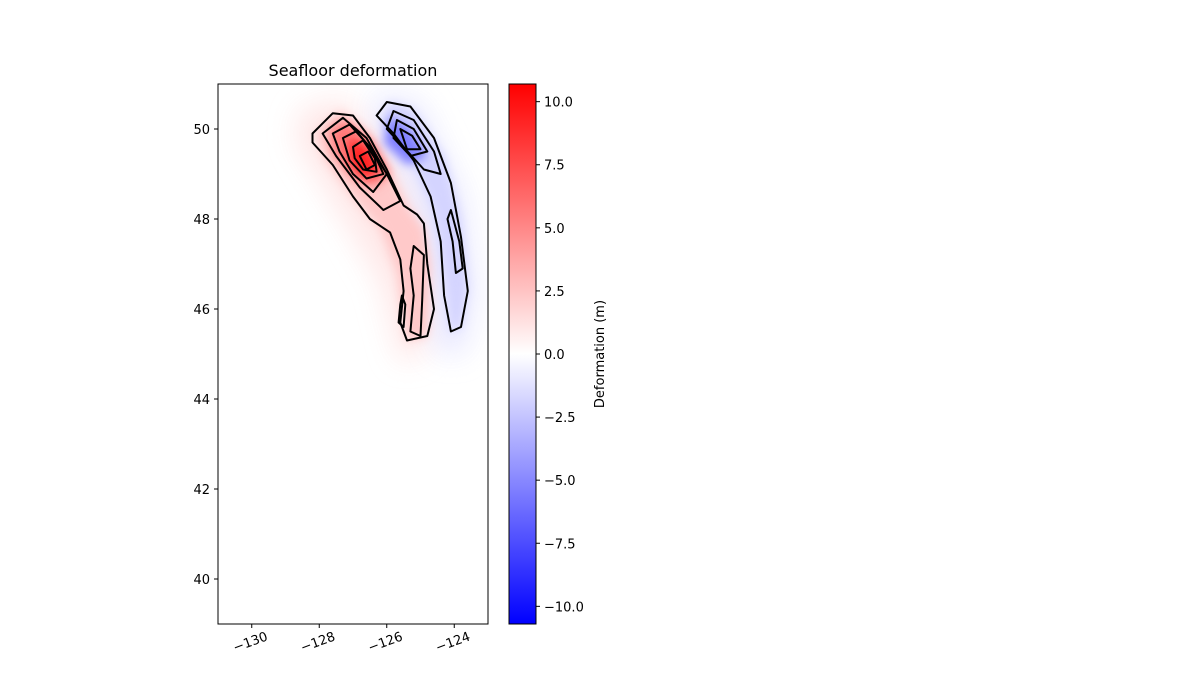 This screenshot has width=1200, height=700. What do you see at coordinates (201, 310) in the screenshot?
I see `y-tick-label: 46` at bounding box center [201, 310].